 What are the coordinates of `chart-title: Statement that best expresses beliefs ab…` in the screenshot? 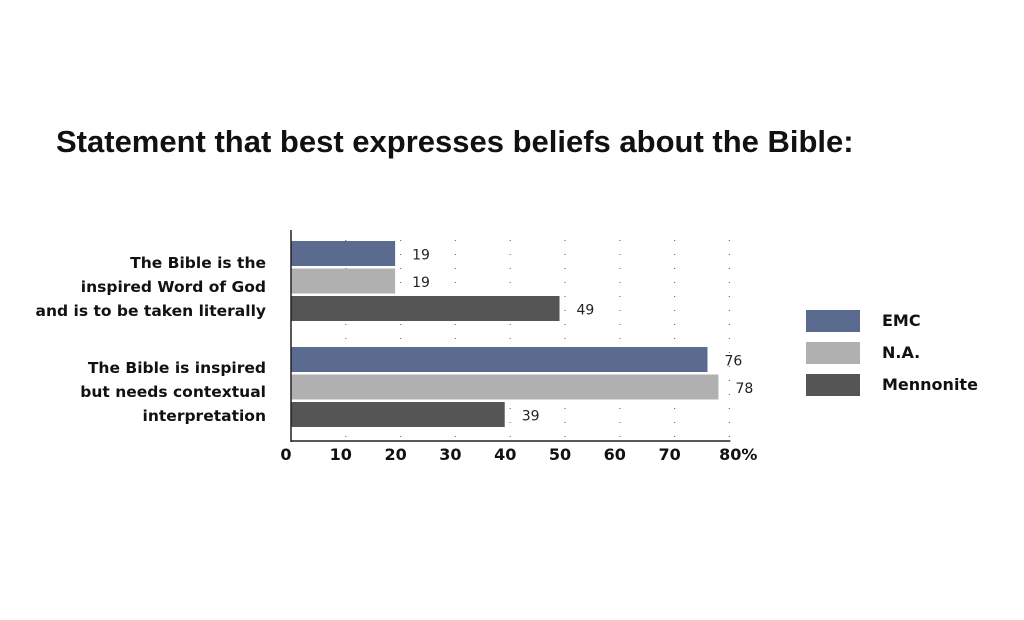 It's located at (455, 141).